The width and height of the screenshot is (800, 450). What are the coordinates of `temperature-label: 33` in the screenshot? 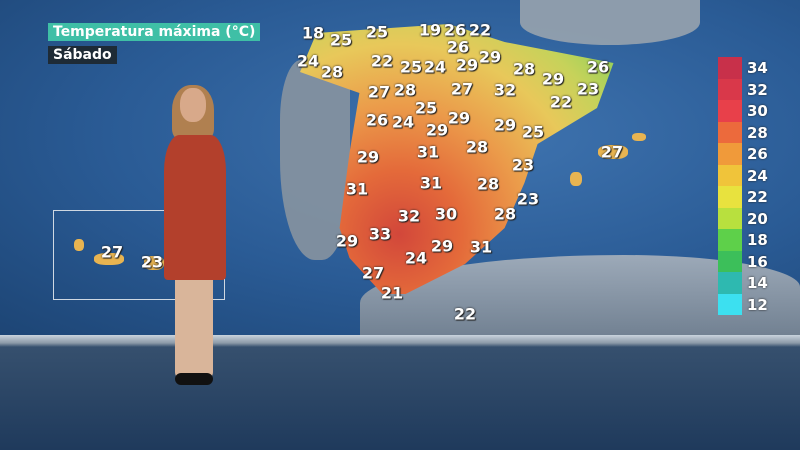 It's located at (380, 234).